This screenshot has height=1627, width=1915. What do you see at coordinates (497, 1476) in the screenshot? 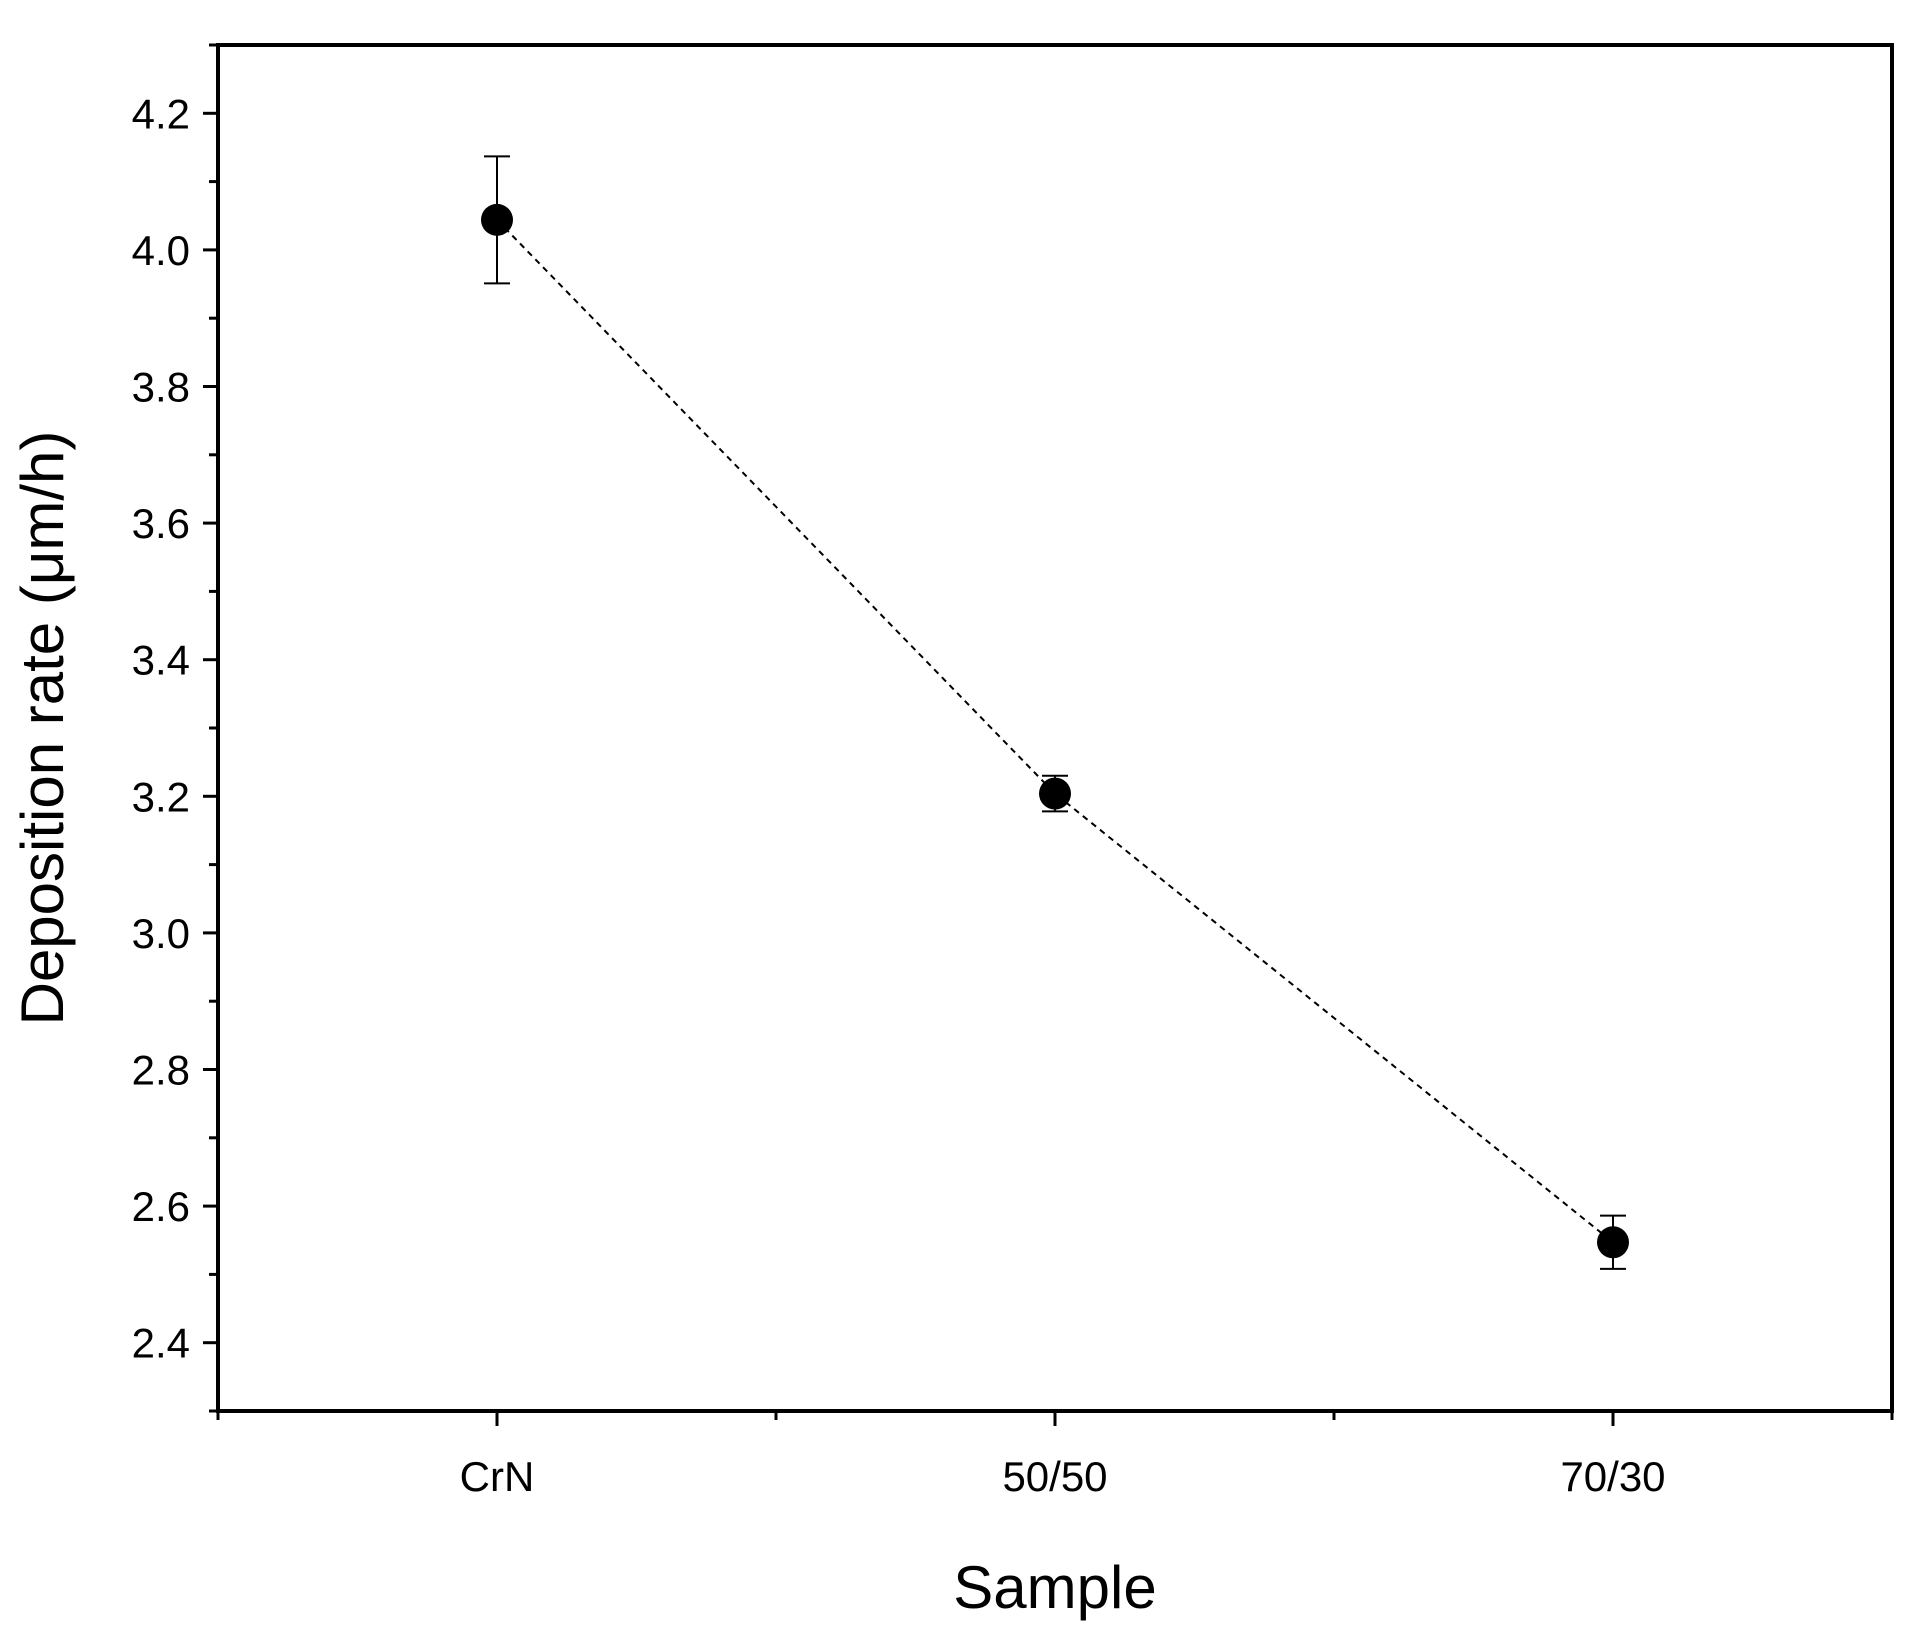
I see `x-tick-label: CrN` at bounding box center [497, 1476].